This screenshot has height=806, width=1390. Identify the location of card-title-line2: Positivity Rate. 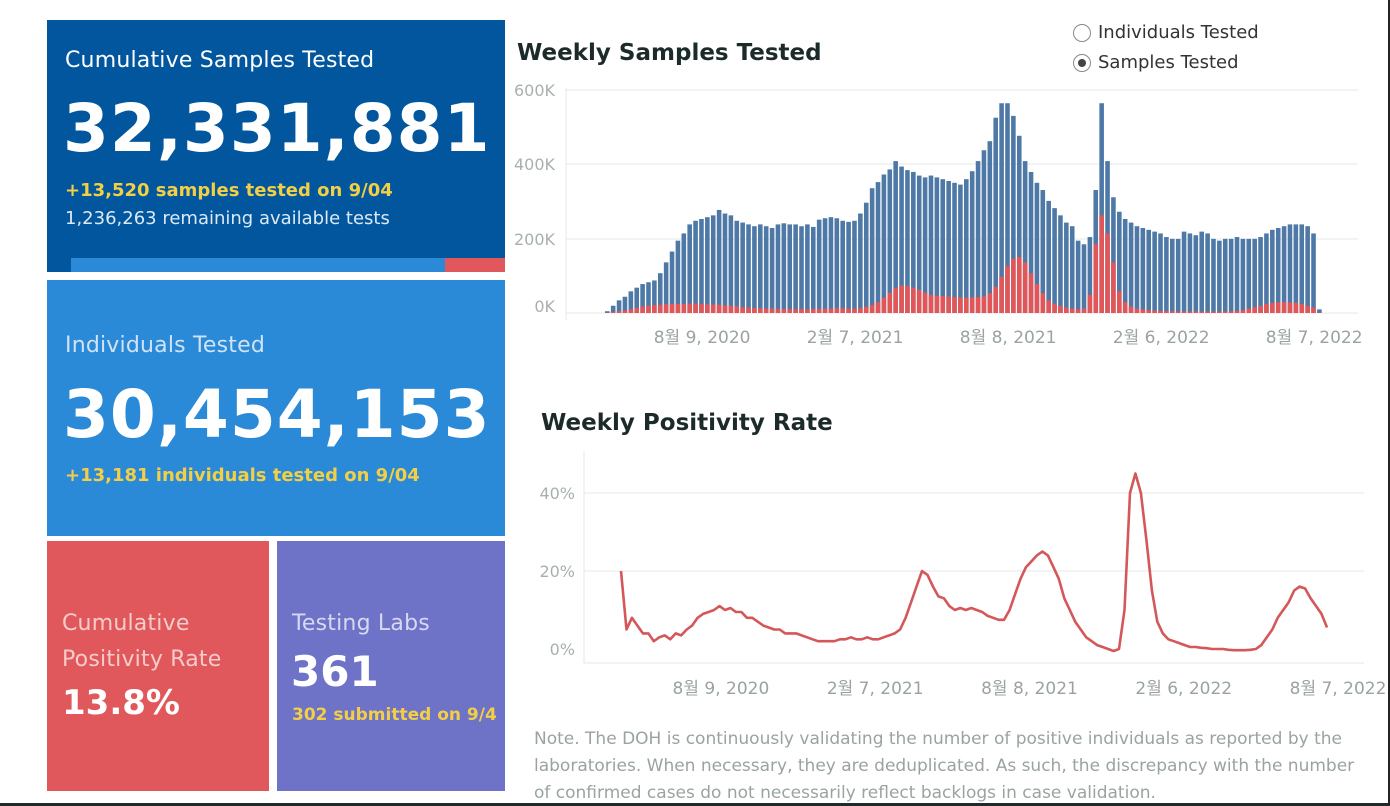
(142, 659).